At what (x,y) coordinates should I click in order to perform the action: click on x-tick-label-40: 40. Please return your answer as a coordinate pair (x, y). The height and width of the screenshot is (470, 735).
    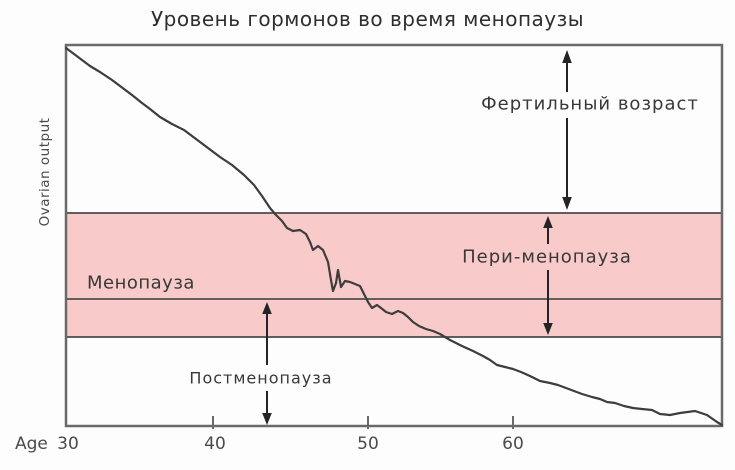
    Looking at the image, I should click on (215, 444).